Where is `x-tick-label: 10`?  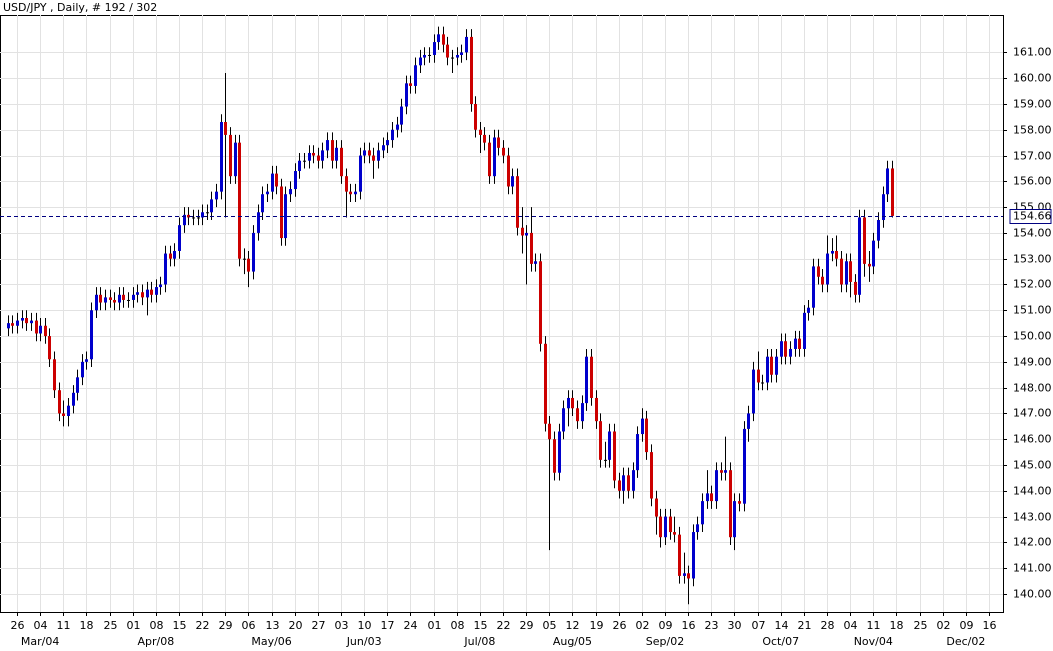 x-tick-label: 10 is located at coordinates (365, 625).